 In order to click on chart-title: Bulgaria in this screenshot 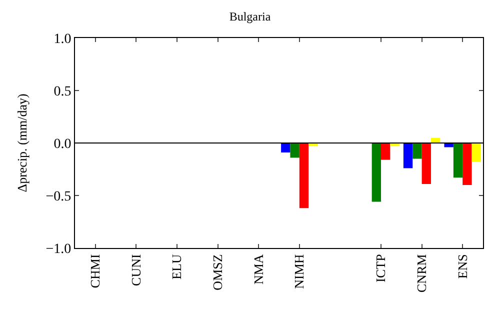, I will do `click(250, 16)`.